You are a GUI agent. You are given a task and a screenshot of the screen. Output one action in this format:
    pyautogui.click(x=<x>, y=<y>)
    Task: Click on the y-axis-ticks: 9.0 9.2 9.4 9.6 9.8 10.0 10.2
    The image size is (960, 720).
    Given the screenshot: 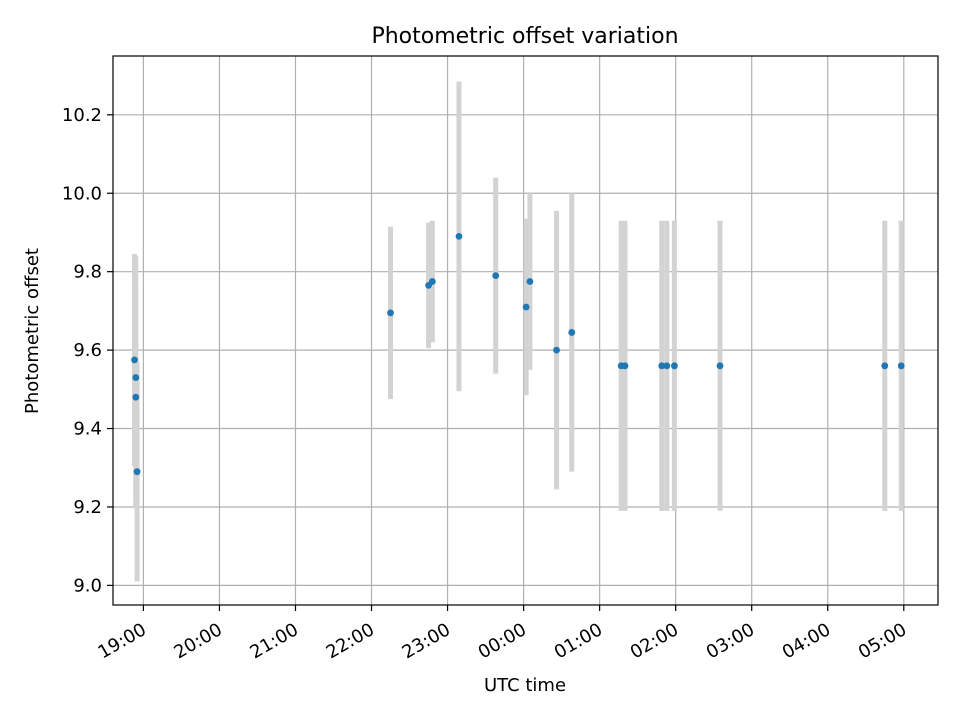 What is the action you would take?
    pyautogui.click(x=87, y=350)
    